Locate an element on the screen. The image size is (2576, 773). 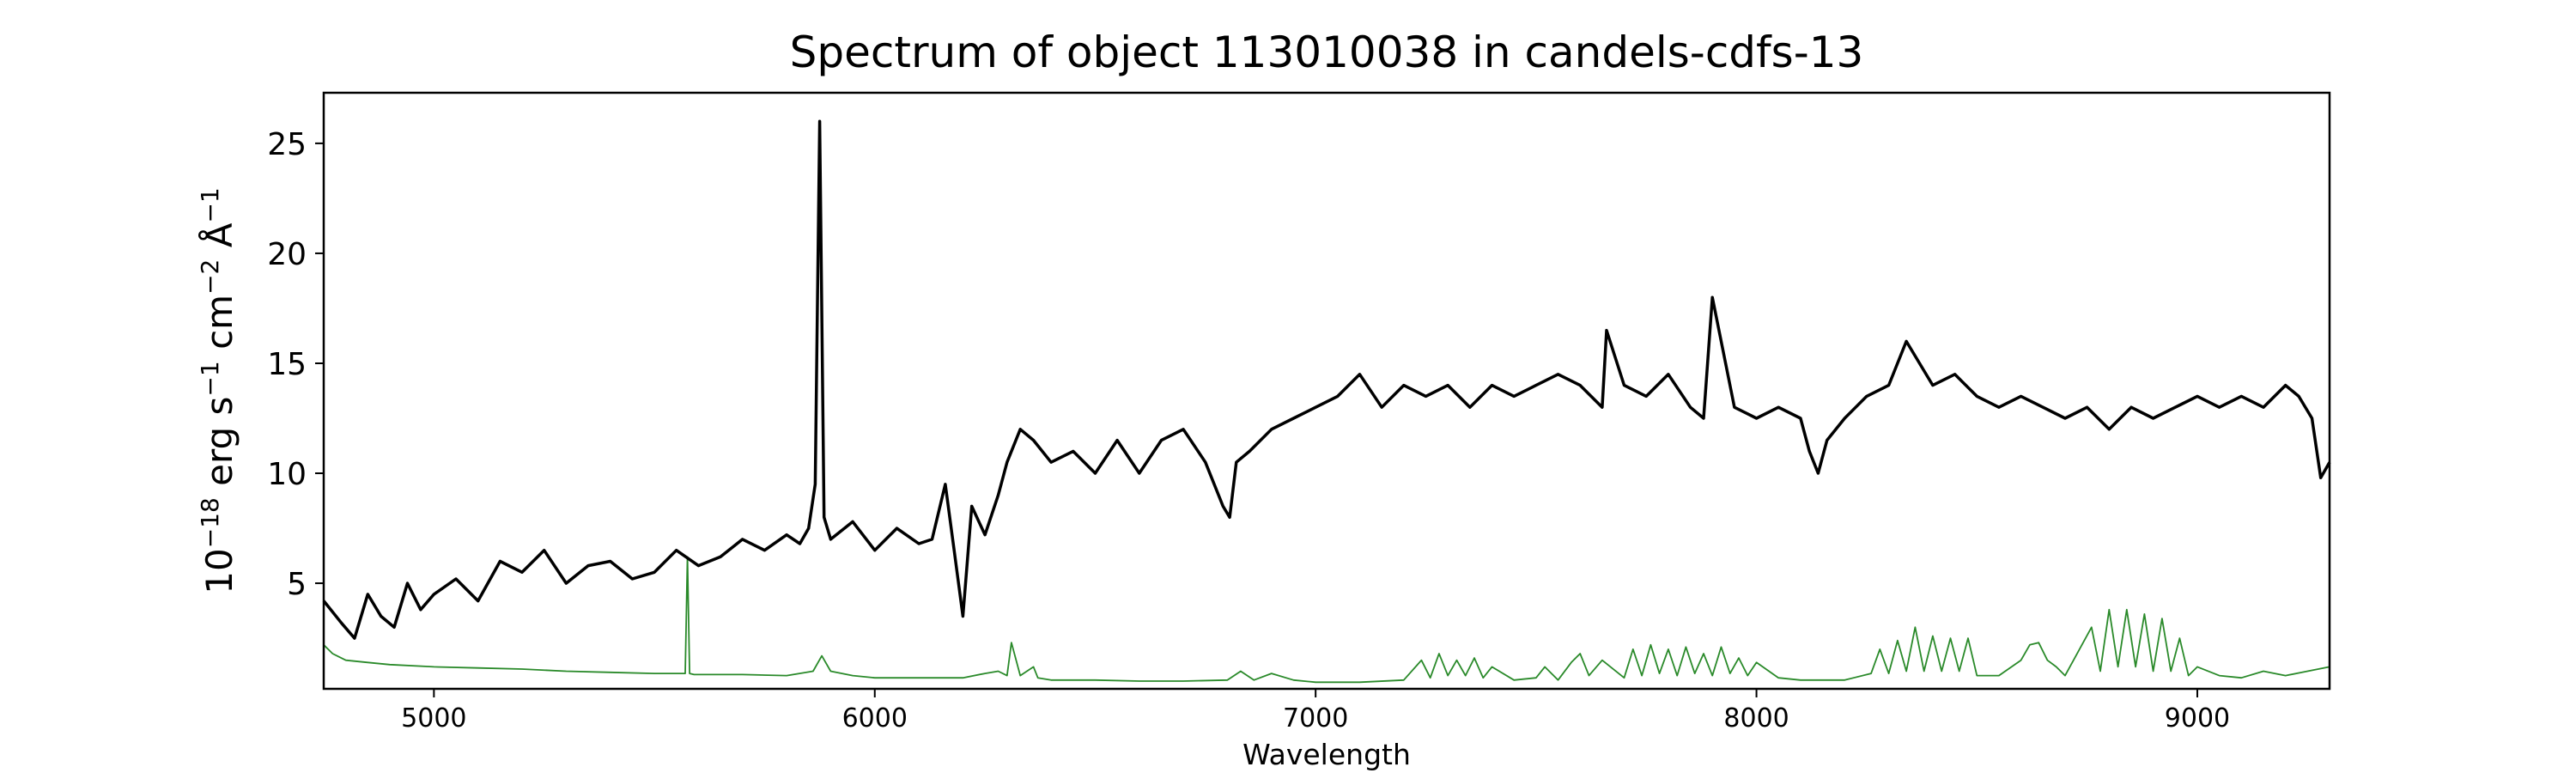
x-tick-label: 5000 is located at coordinates (433, 718).